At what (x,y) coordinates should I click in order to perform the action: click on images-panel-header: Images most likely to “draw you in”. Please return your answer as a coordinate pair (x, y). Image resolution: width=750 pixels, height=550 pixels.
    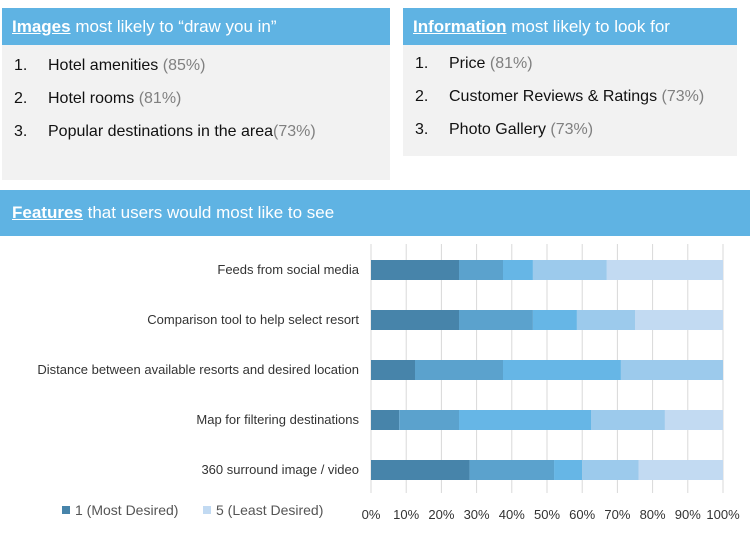
    Looking at the image, I should click on (196, 26).